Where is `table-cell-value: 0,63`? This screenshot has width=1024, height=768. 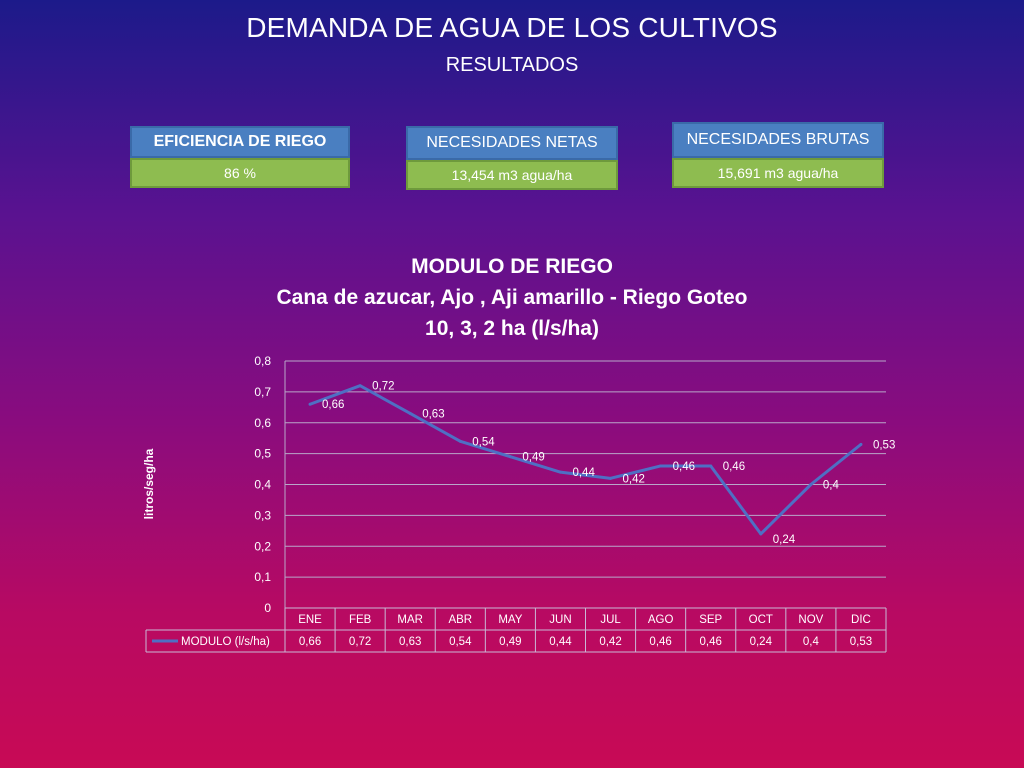
table-cell-value: 0,63 is located at coordinates (410, 642).